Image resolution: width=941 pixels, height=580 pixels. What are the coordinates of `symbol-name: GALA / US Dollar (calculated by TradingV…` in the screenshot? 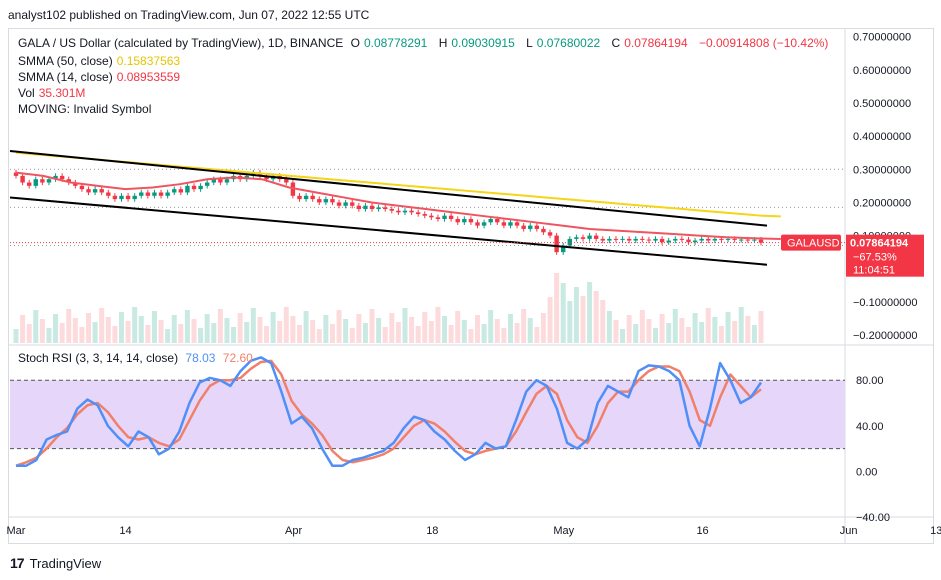 It's located at (181, 43).